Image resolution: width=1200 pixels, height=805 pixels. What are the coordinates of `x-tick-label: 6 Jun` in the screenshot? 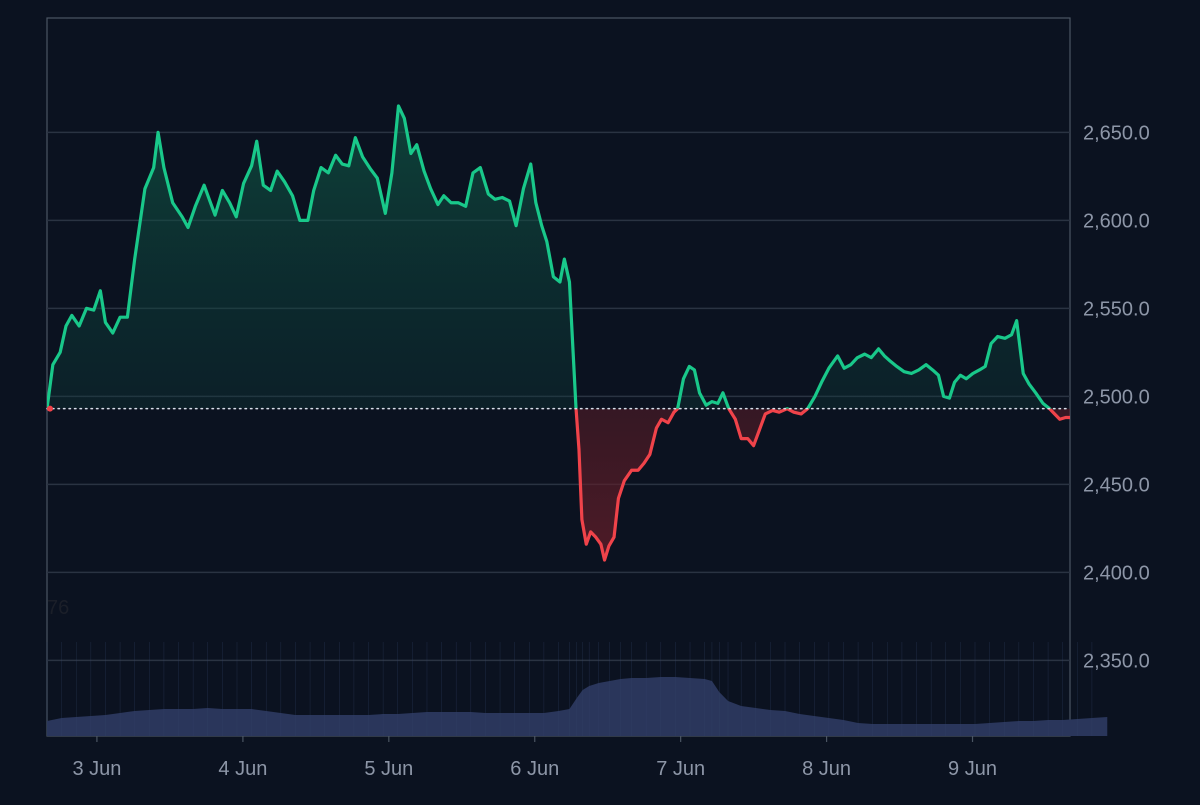 It's located at (534, 769).